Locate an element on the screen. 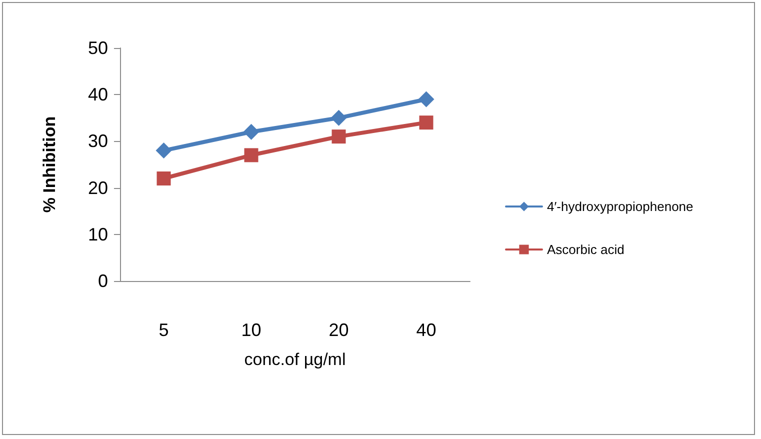 The width and height of the screenshot is (761, 439). legend-label: 4′-hydroxypropiophenone is located at coordinates (620, 206).